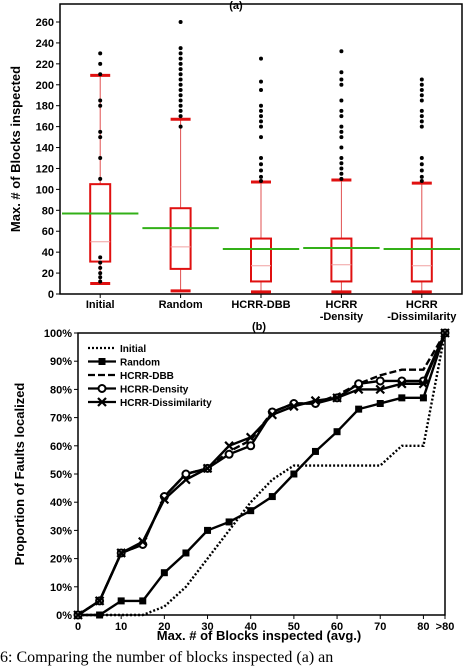  What do you see at coordinates (207, 627) in the screenshot?
I see `x-tick-label: 30` at bounding box center [207, 627].